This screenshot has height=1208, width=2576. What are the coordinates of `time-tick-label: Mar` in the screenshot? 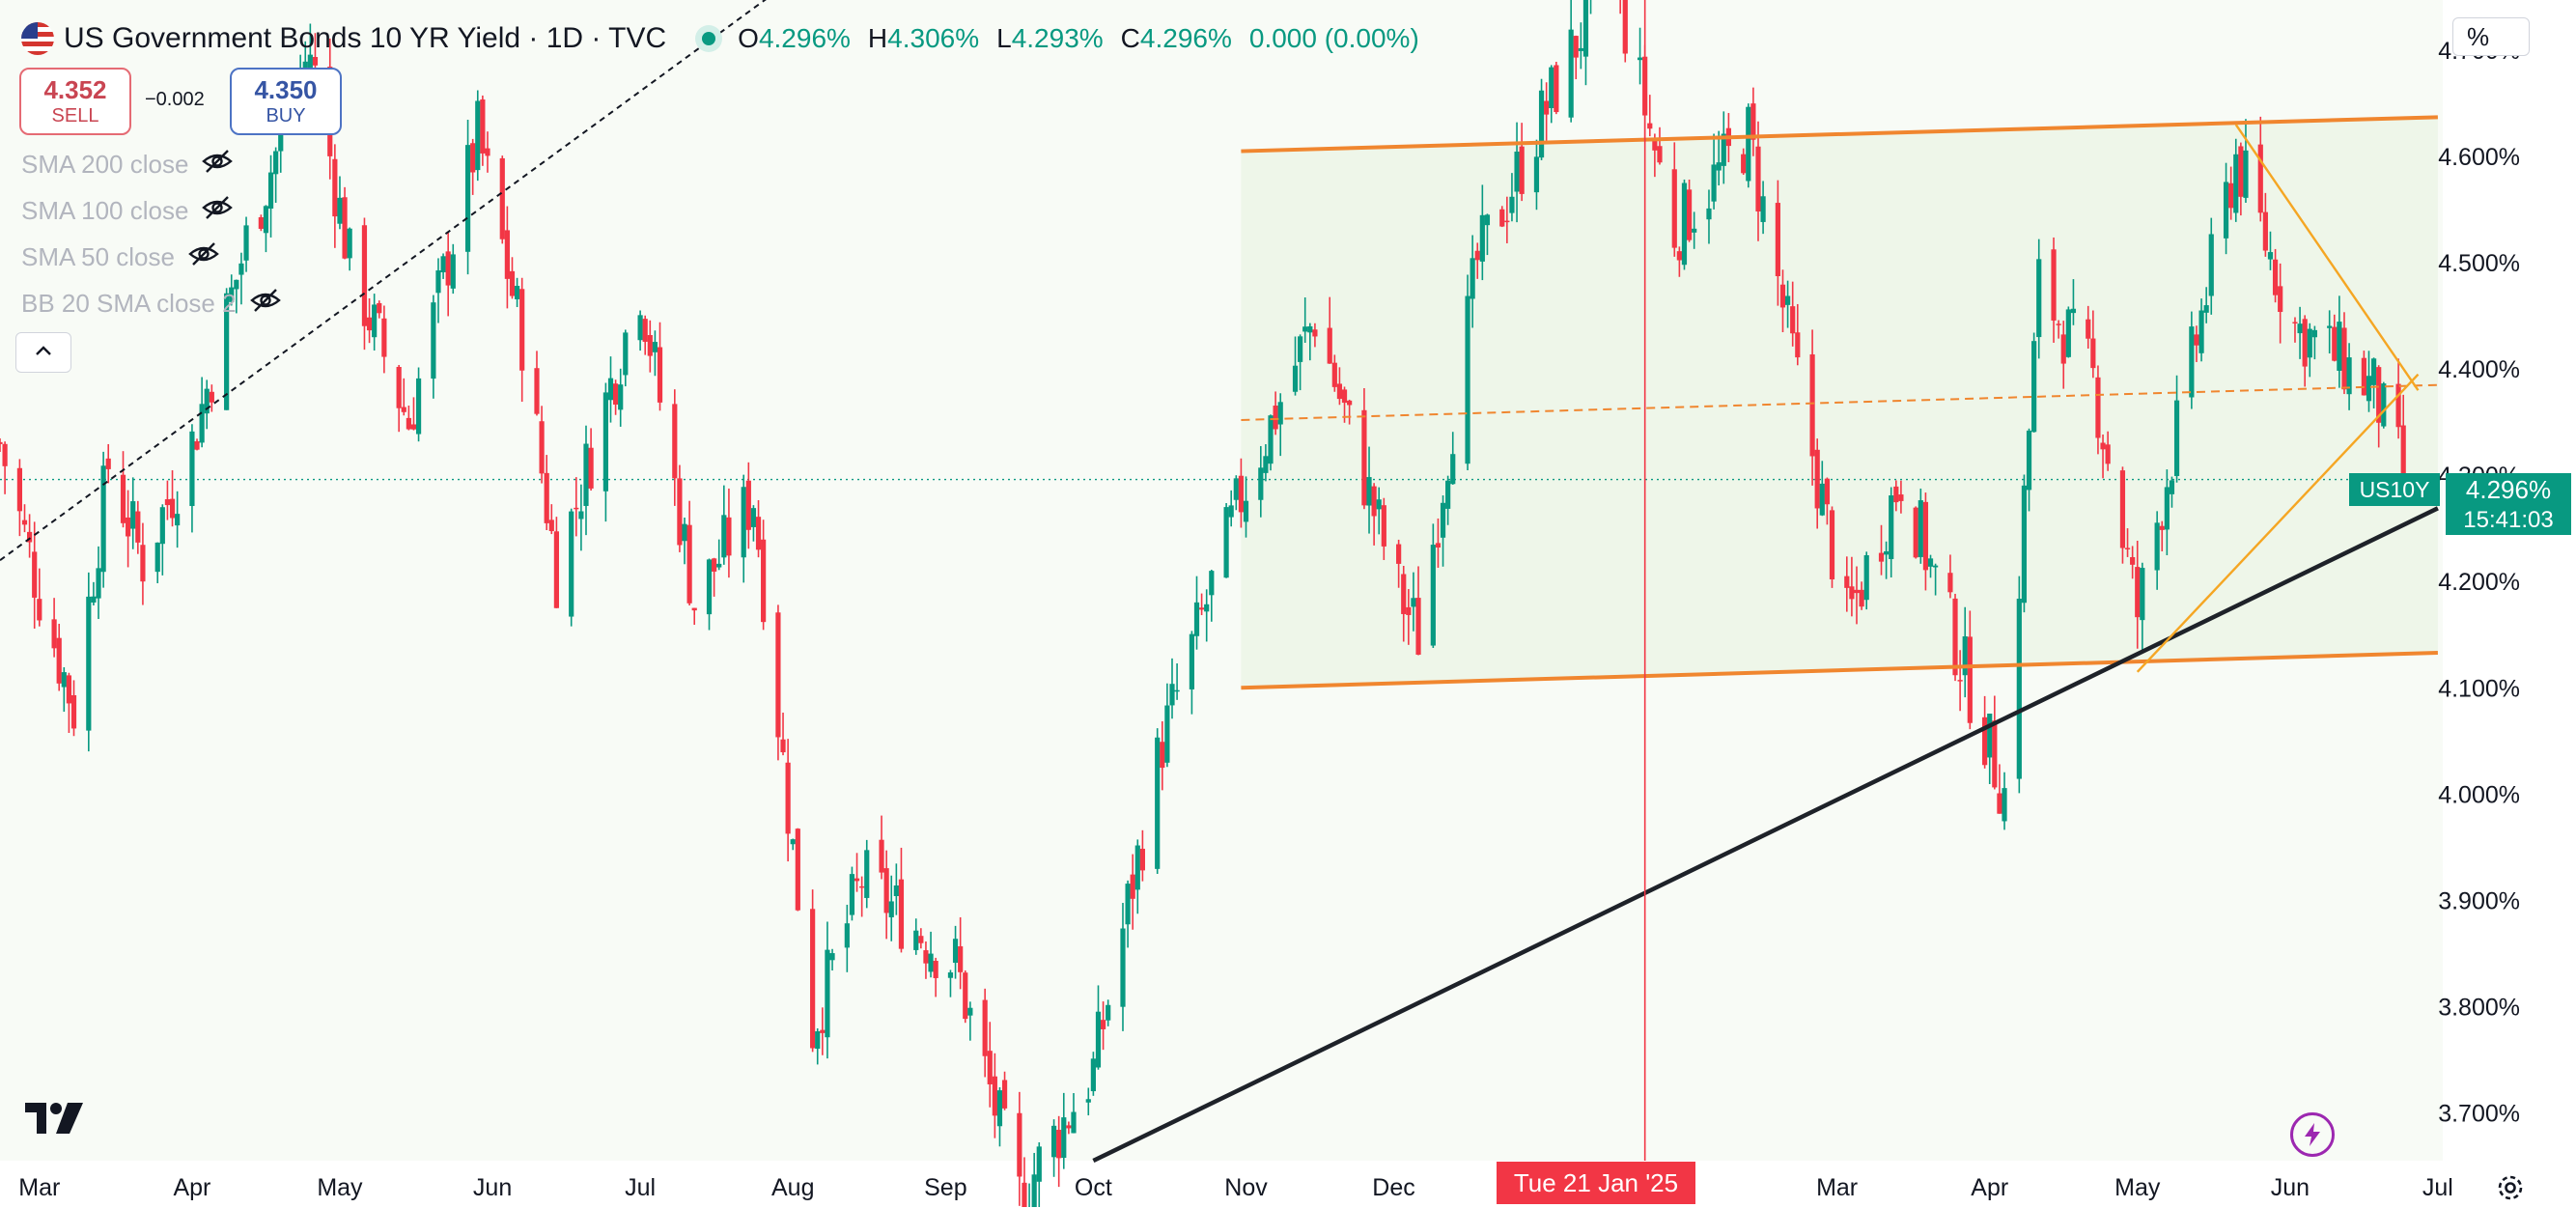 It's located at (1837, 1188).